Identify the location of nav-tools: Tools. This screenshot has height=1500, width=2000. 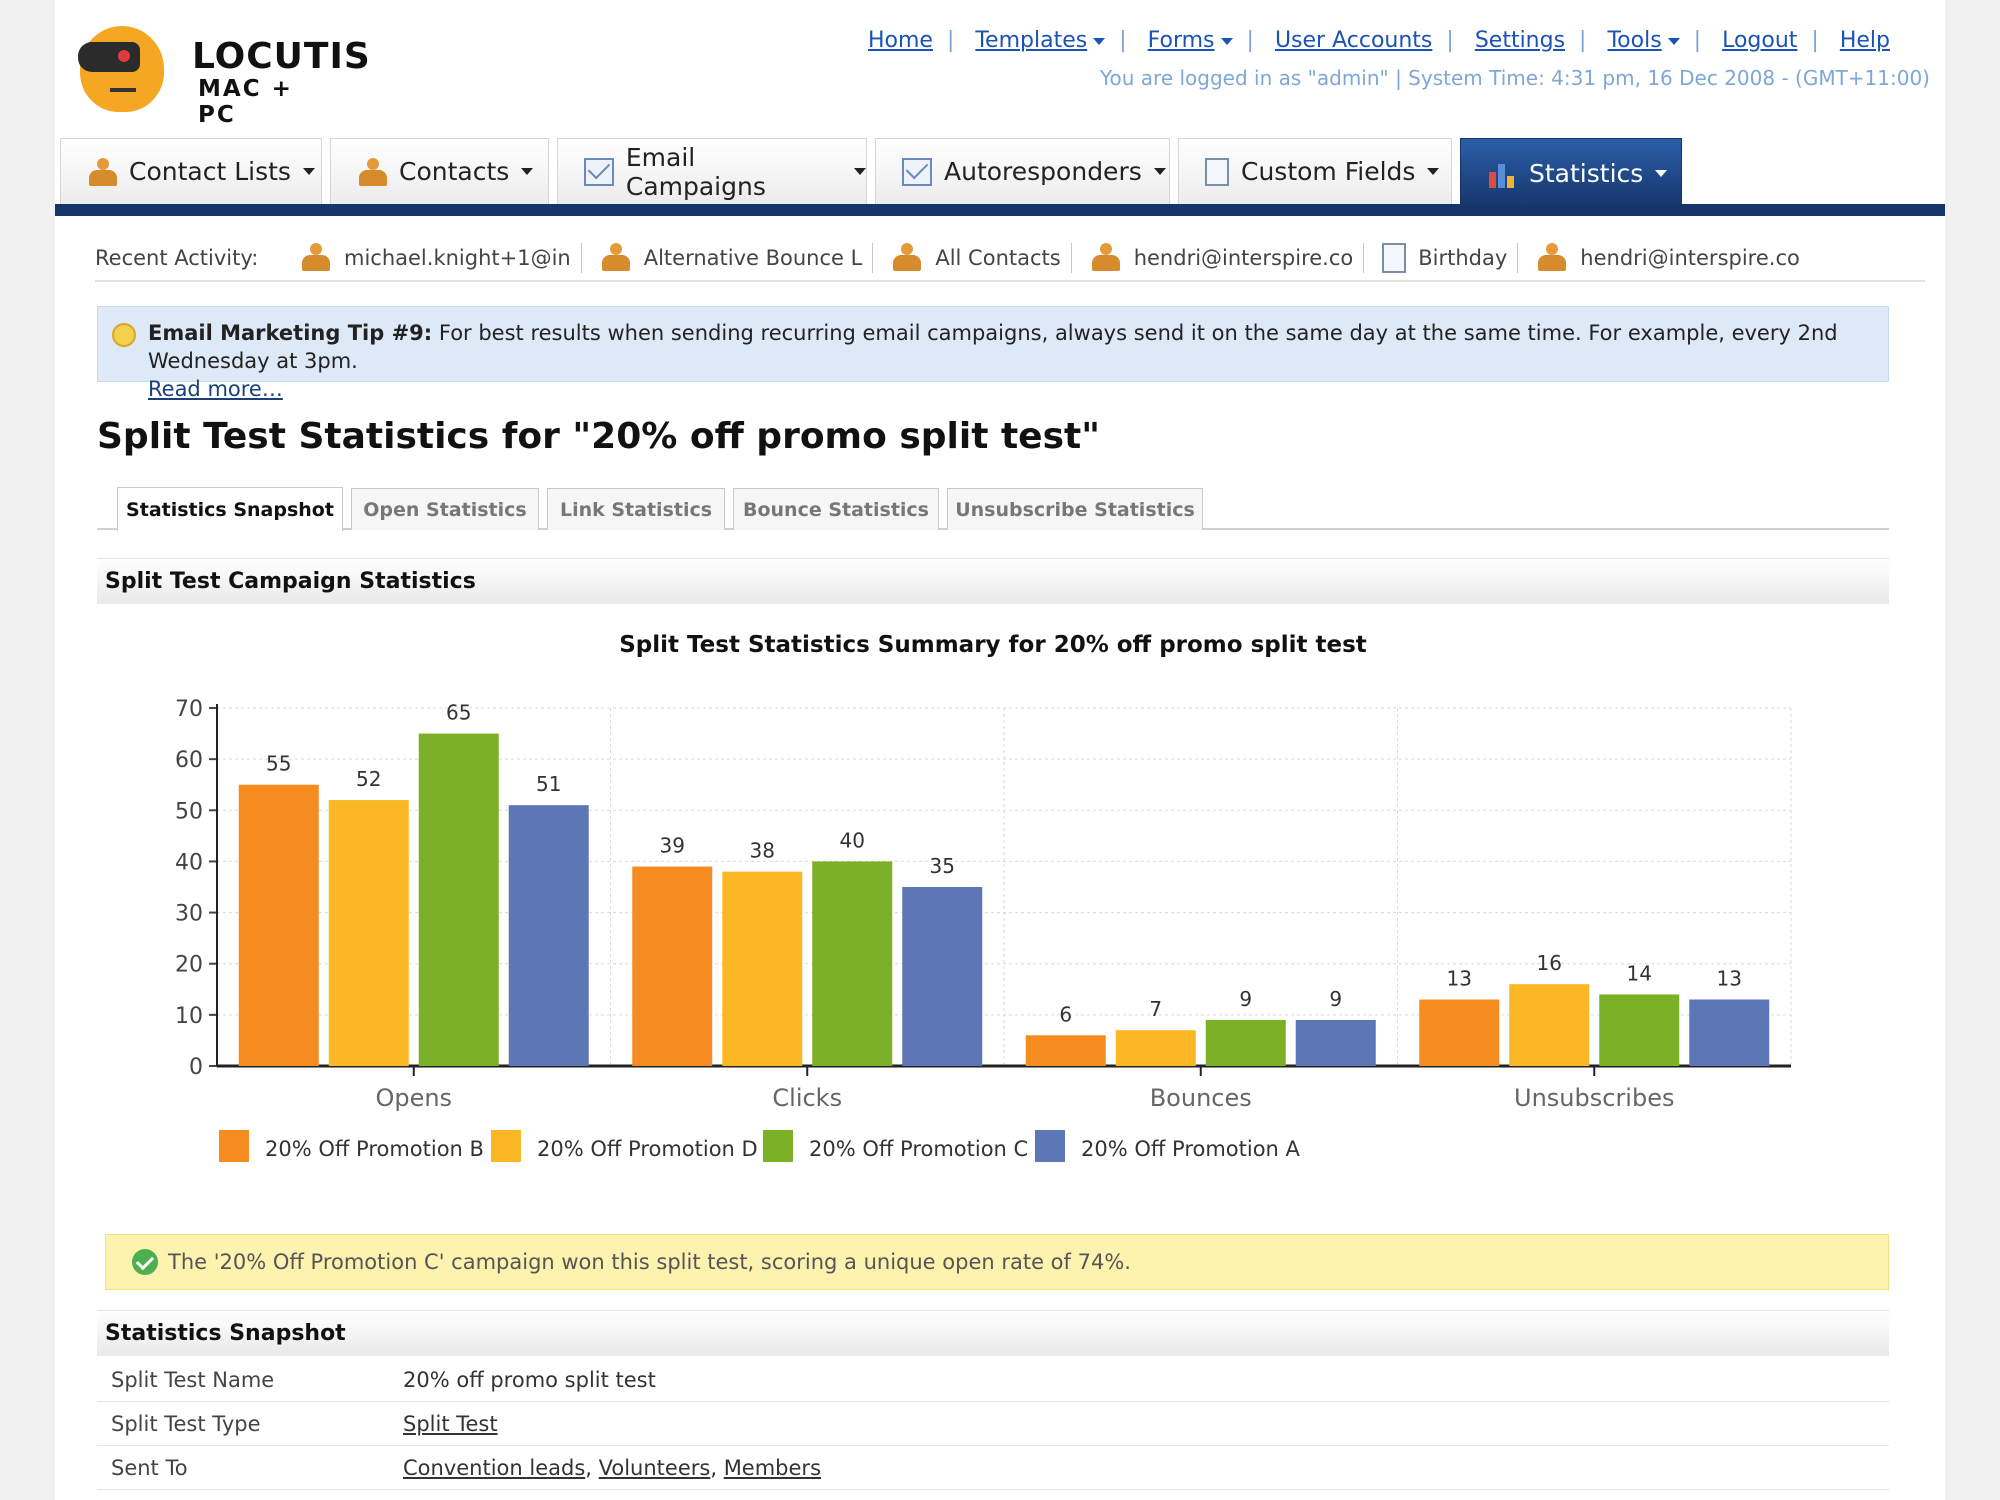
(1643, 40).